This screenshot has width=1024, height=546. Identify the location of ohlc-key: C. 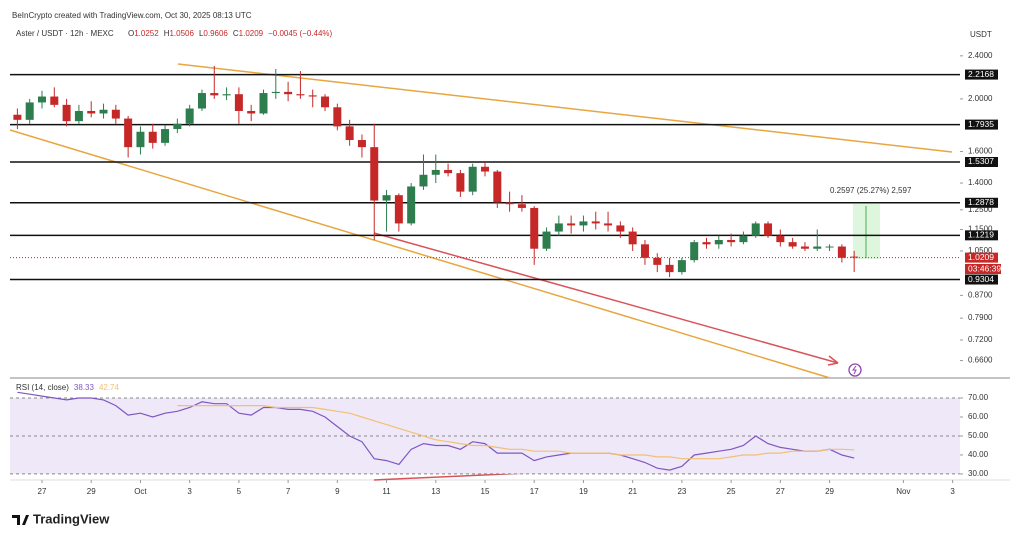
(236, 33).